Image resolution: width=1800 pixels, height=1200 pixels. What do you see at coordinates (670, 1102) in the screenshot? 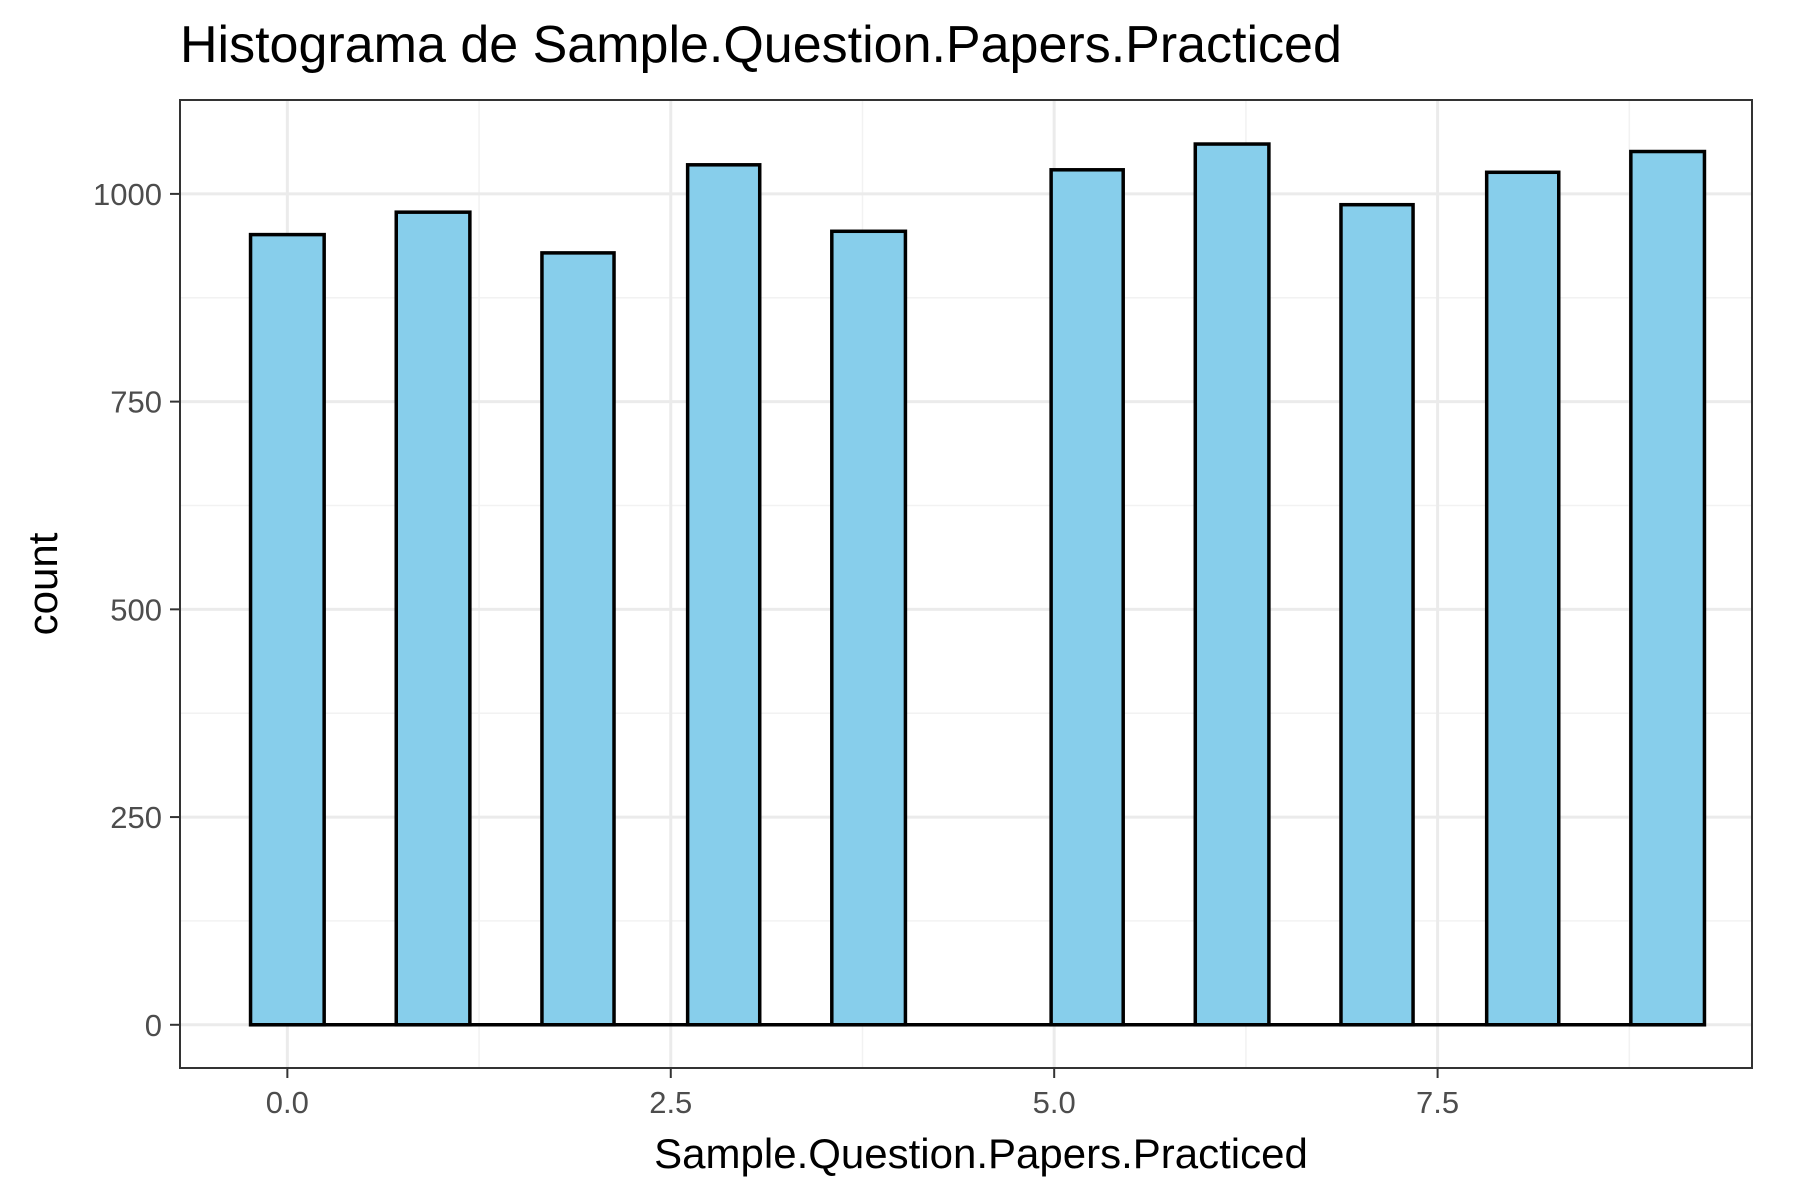
I see `x-tick-label: 2.5` at bounding box center [670, 1102].